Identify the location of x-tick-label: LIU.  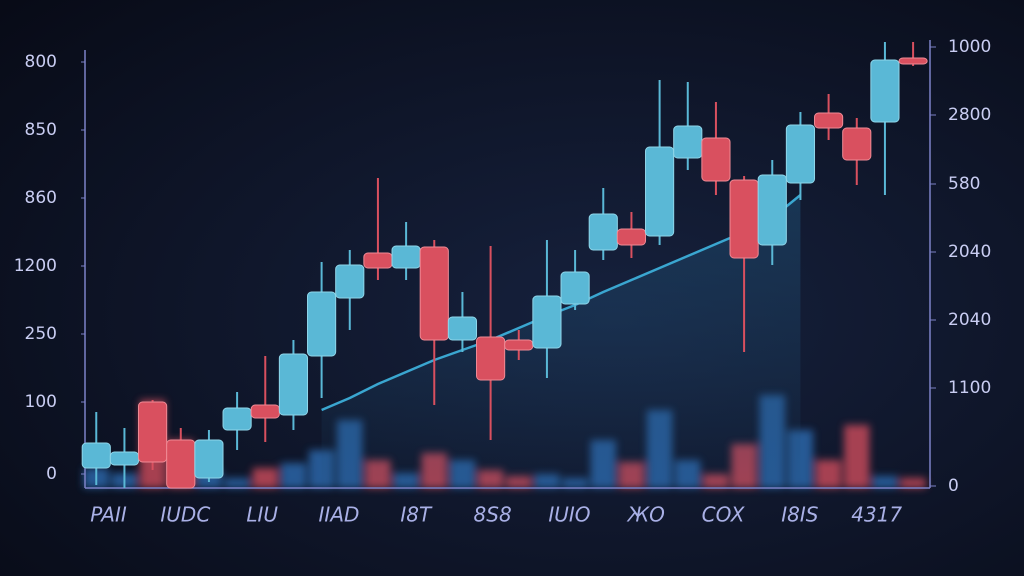
(262, 515).